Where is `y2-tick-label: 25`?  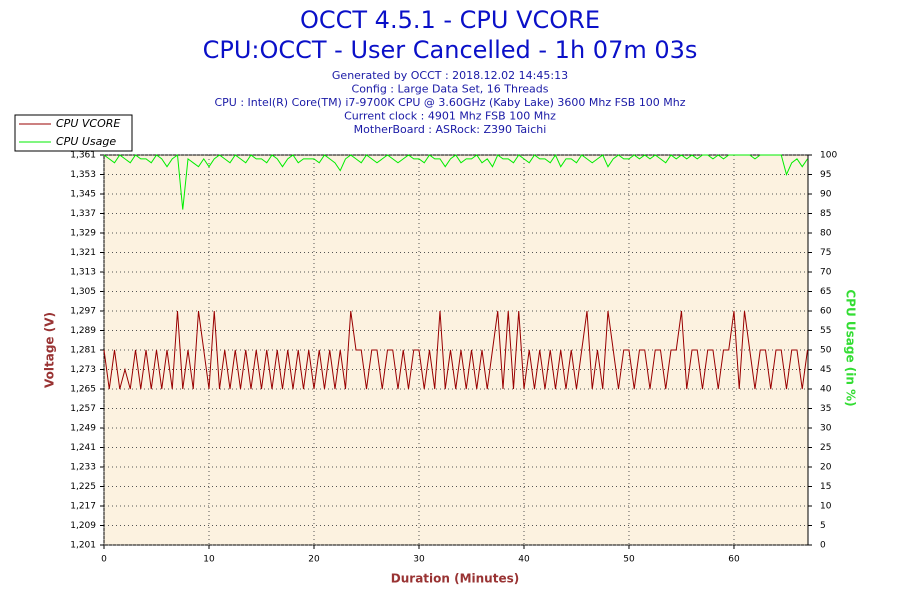
y2-tick-label: 25 is located at coordinates (825, 448).